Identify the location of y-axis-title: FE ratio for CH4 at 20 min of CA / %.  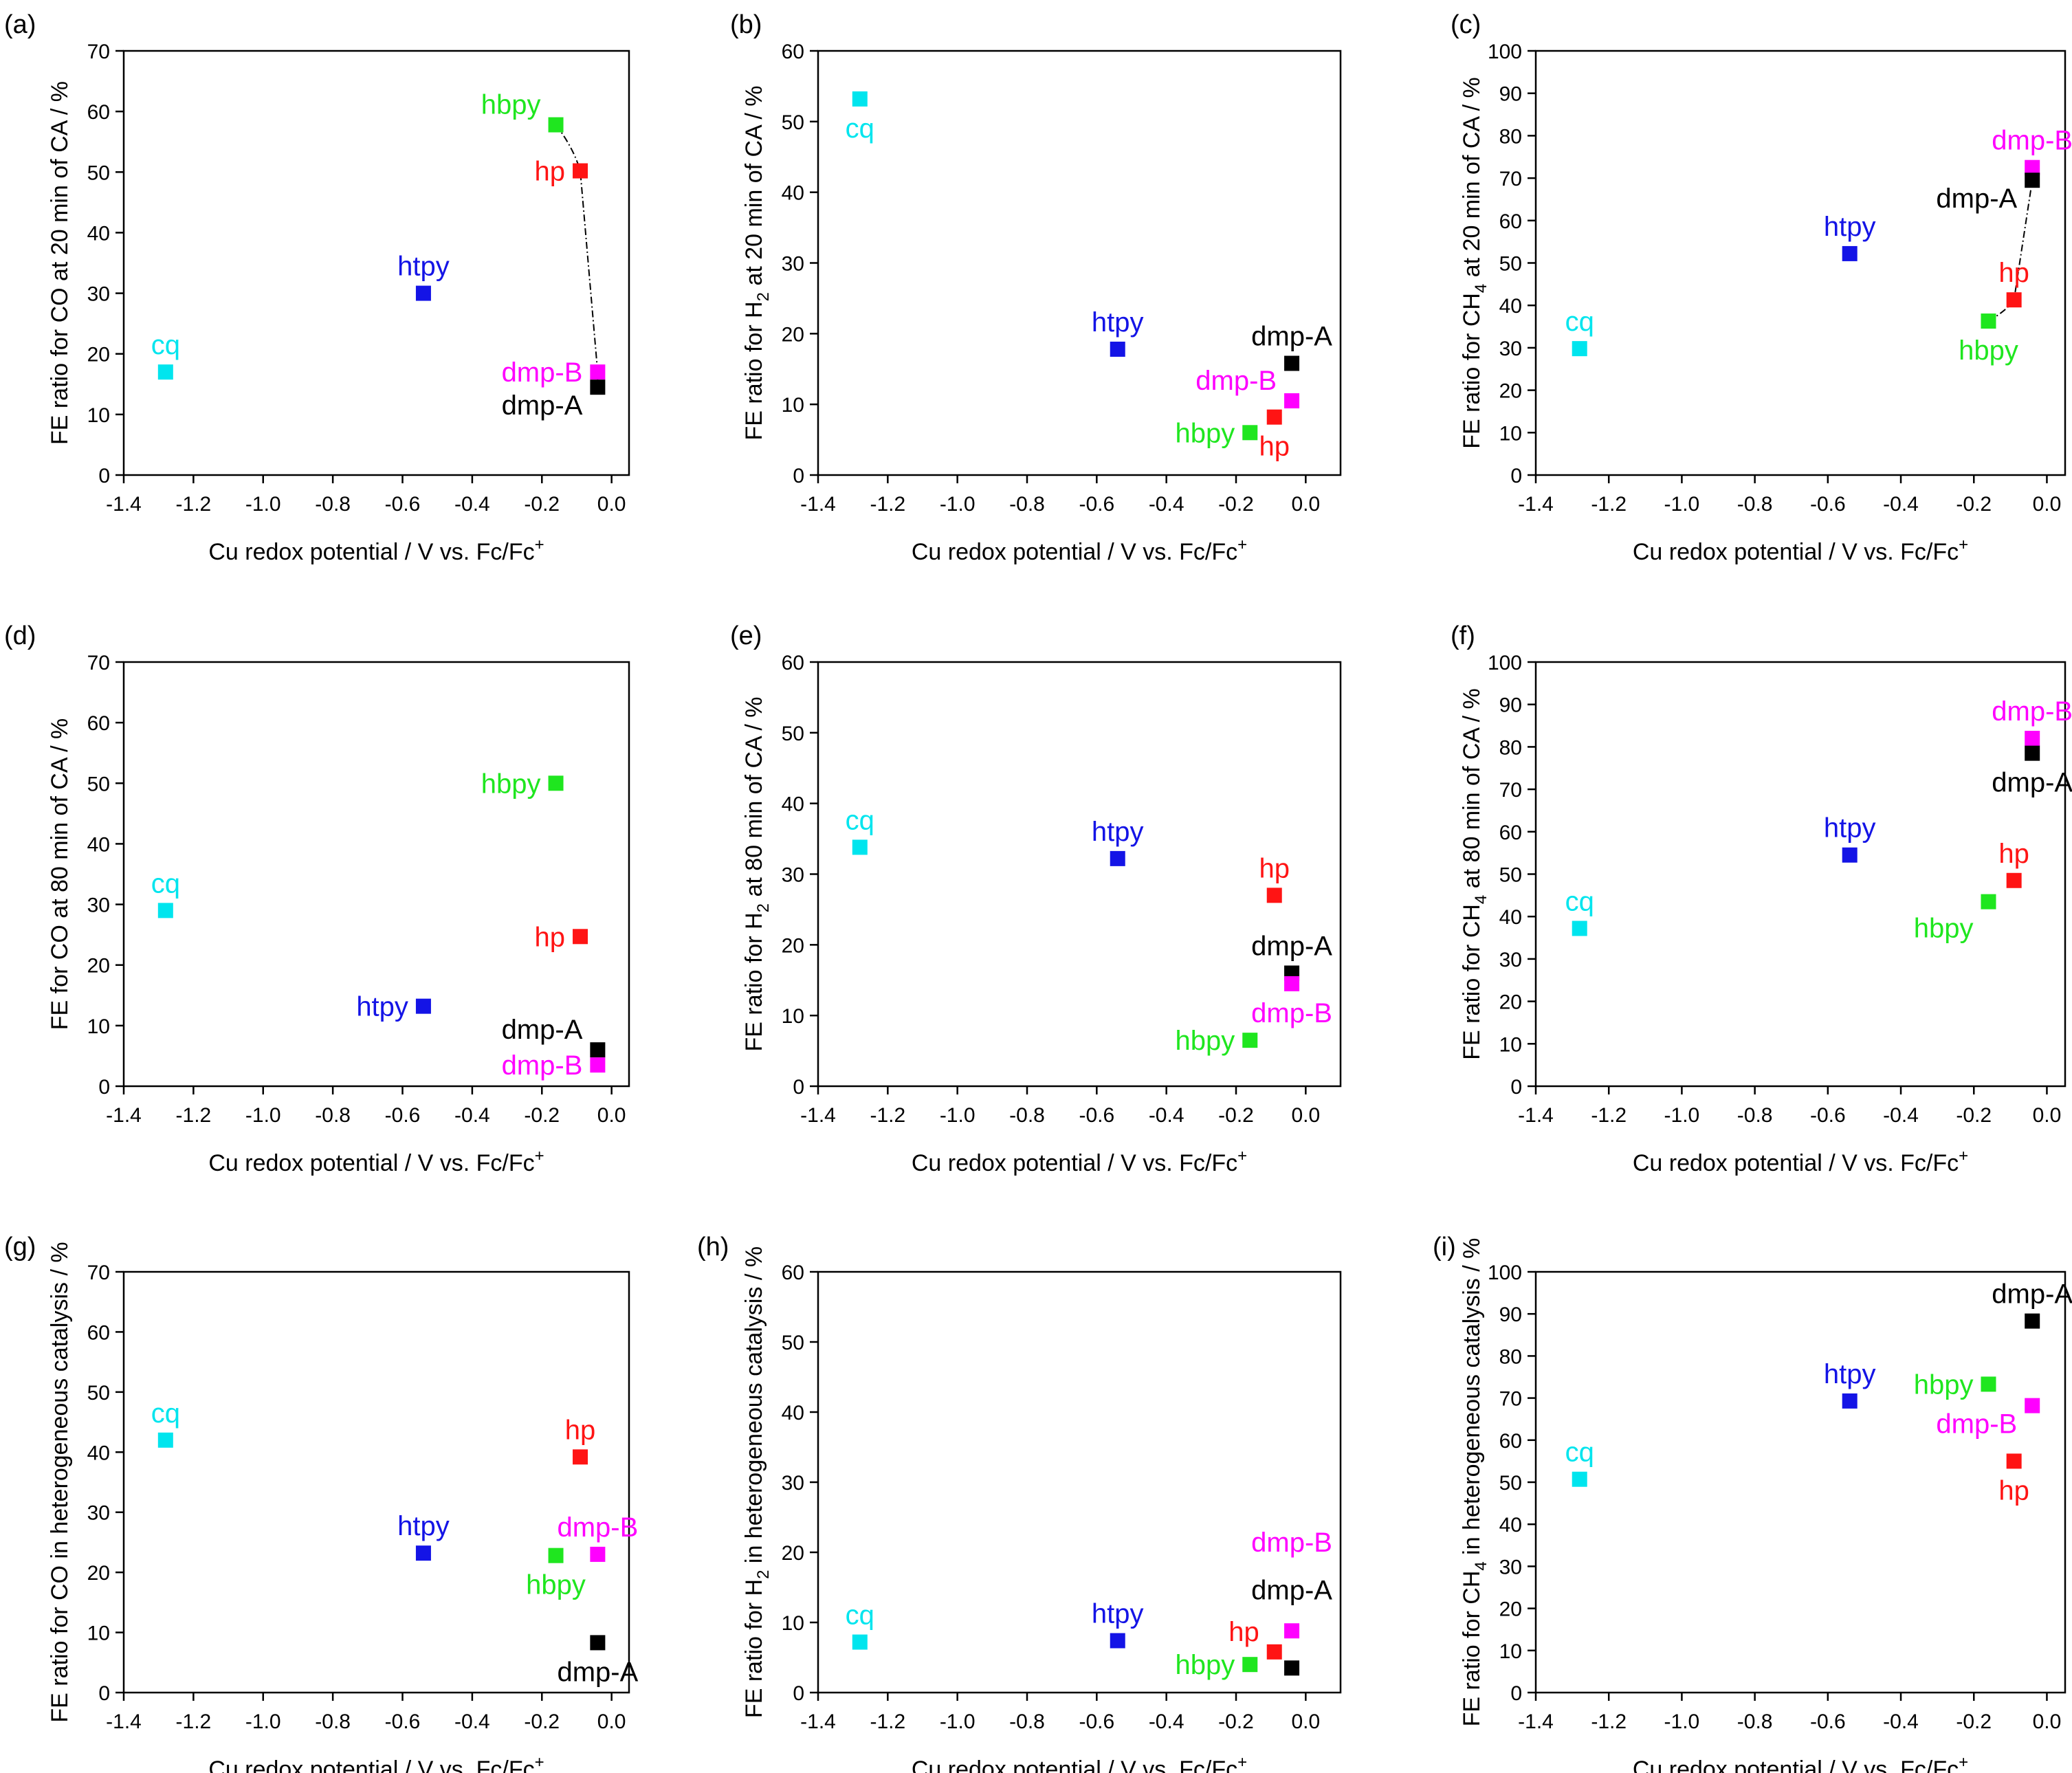
(1475, 263).